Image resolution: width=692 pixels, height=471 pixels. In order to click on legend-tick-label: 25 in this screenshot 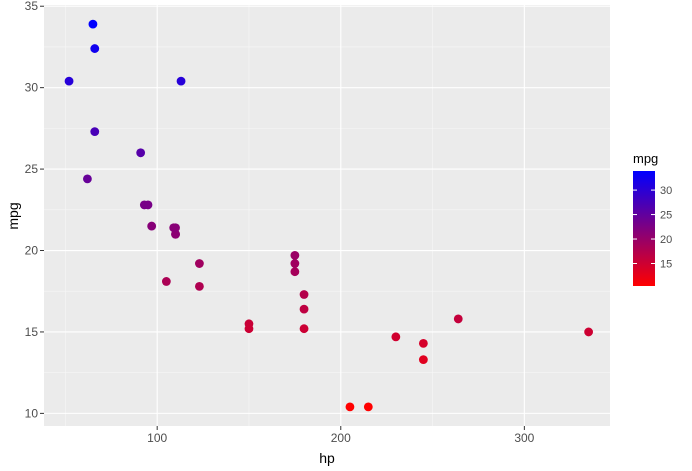, I will do `click(666, 216)`.